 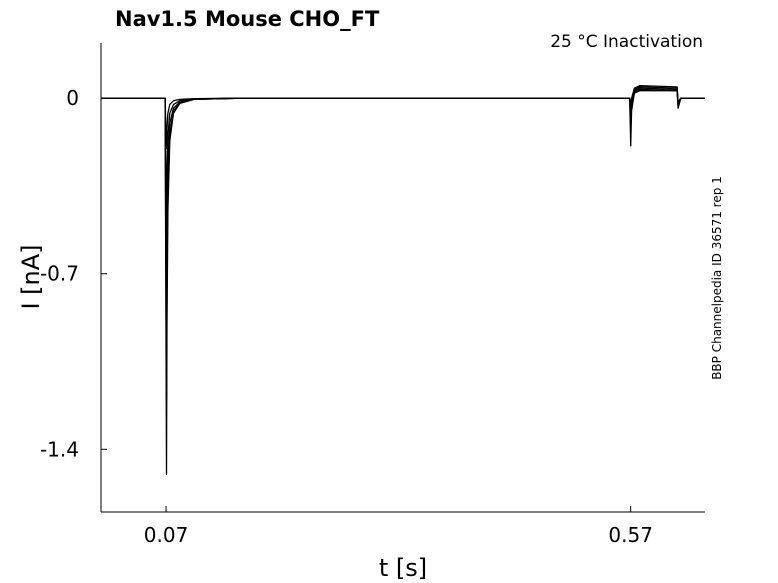 What do you see at coordinates (59, 449) in the screenshot?
I see `y-tick-label: -1.4` at bounding box center [59, 449].